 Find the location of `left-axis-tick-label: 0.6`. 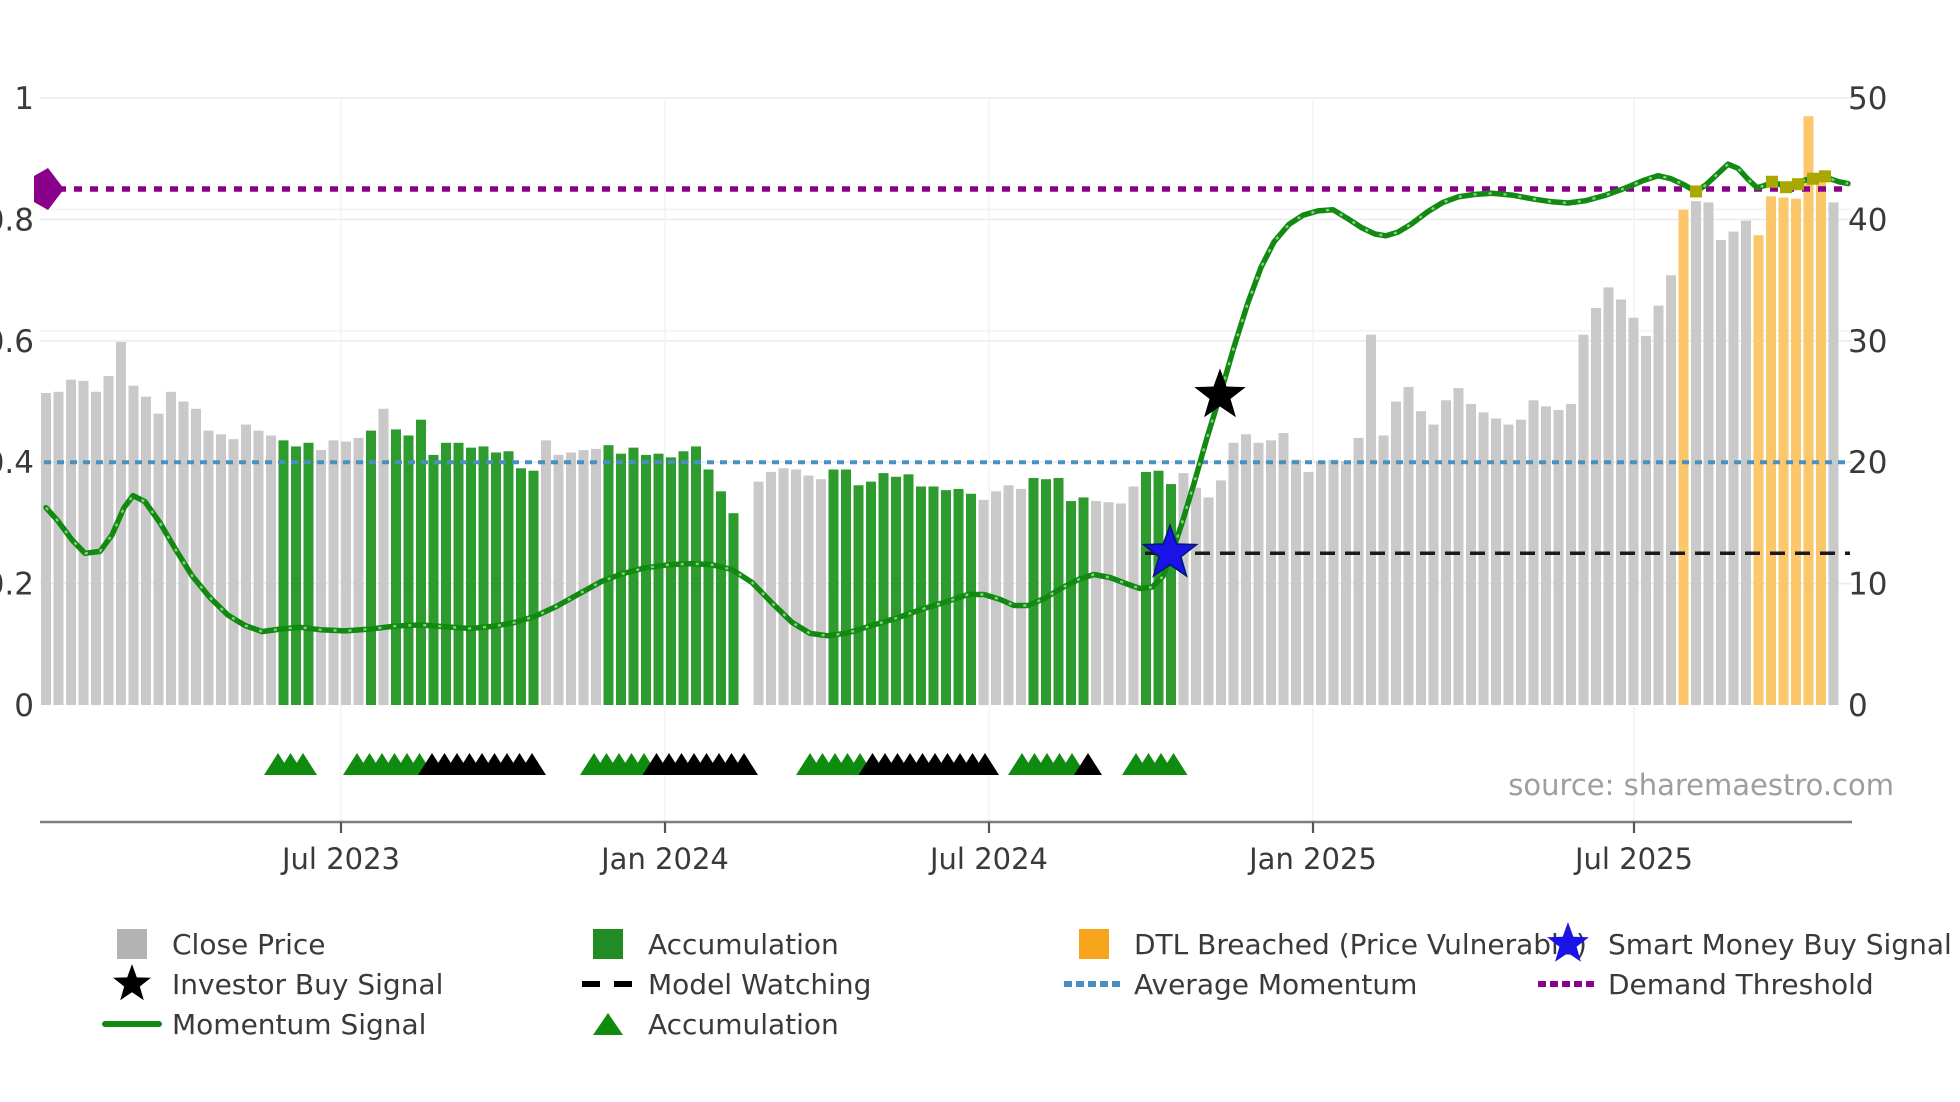

left-axis-tick-label: 0.6 is located at coordinates (17, 342).